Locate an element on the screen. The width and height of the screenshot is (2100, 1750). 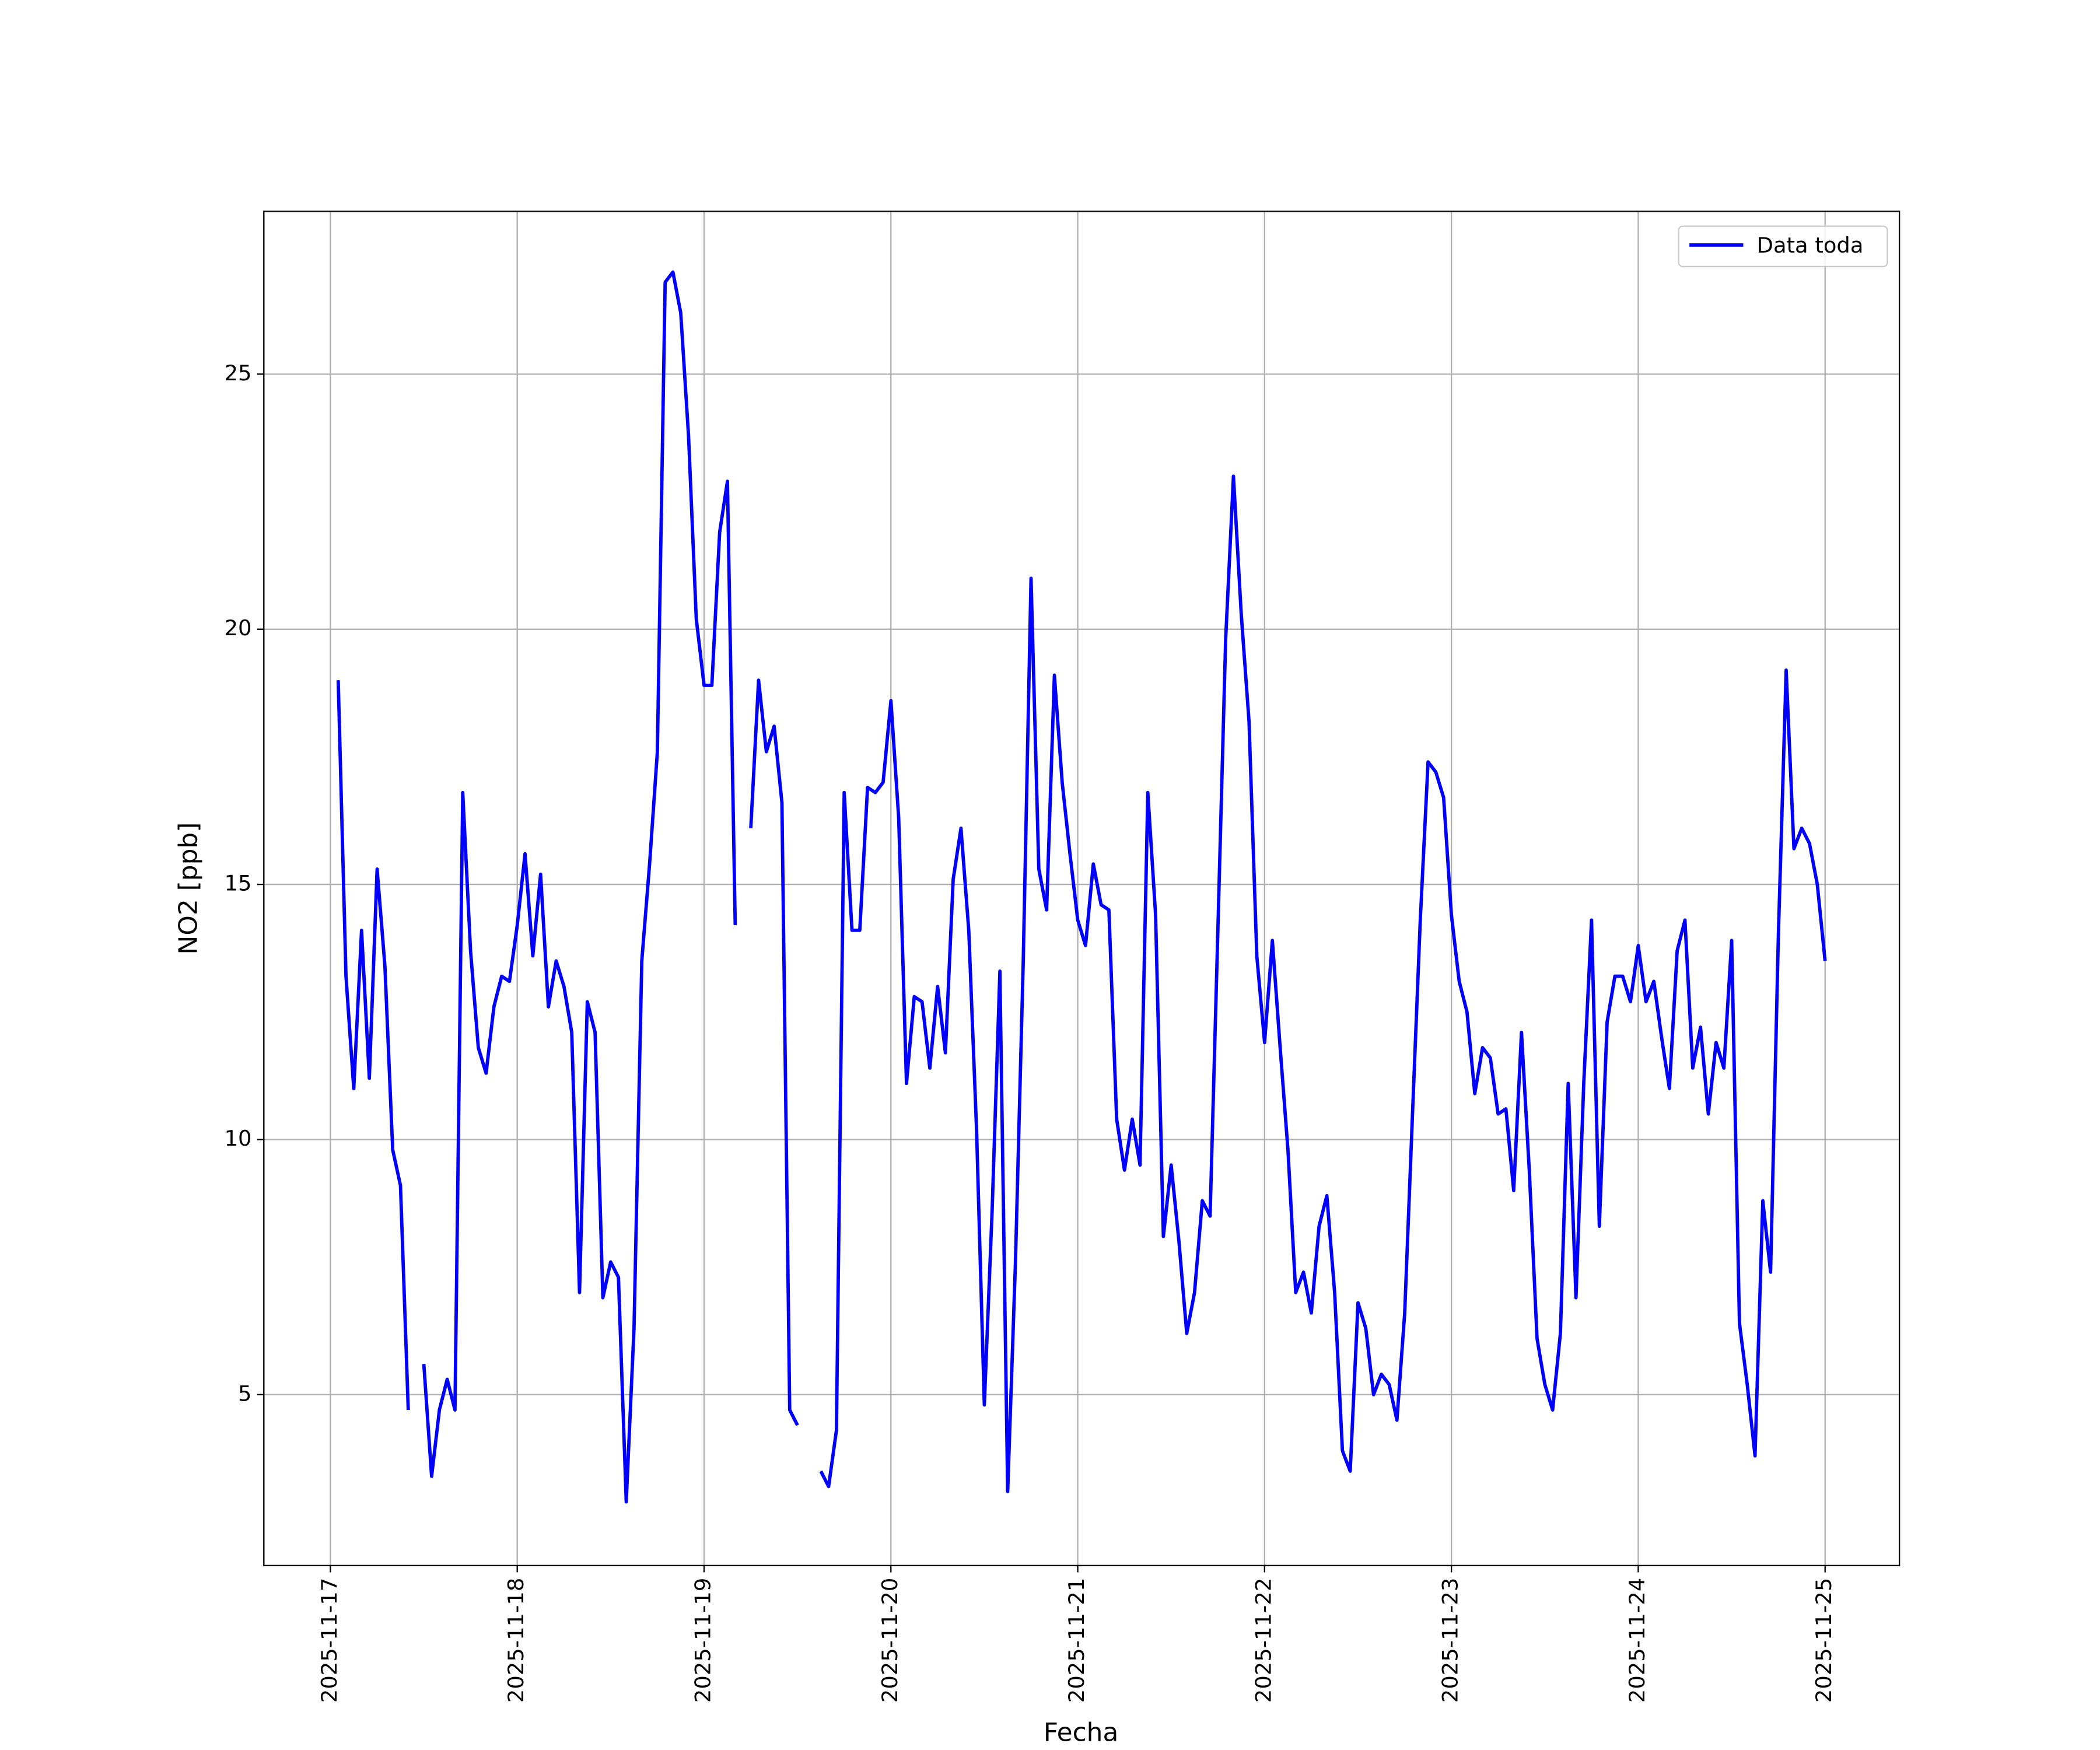
x-axis-label: Fecha is located at coordinates (1081, 1732).